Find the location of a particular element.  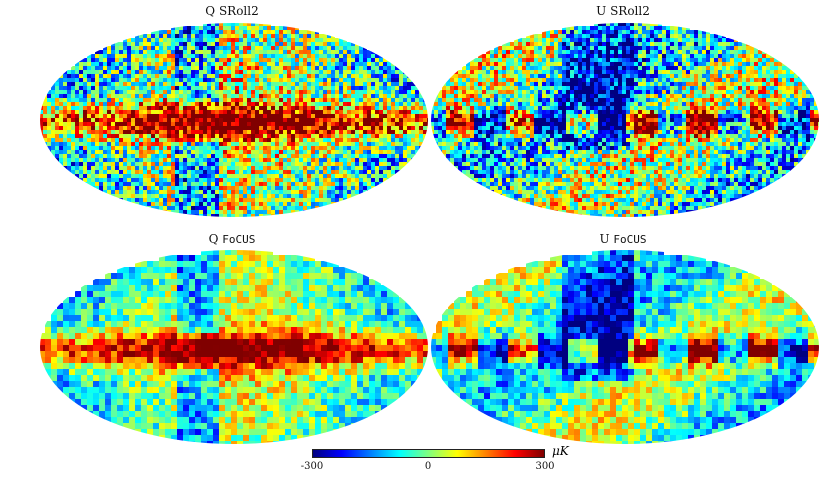

panel-title-q-sroll2: Q SRoll2 is located at coordinates (232, 11).